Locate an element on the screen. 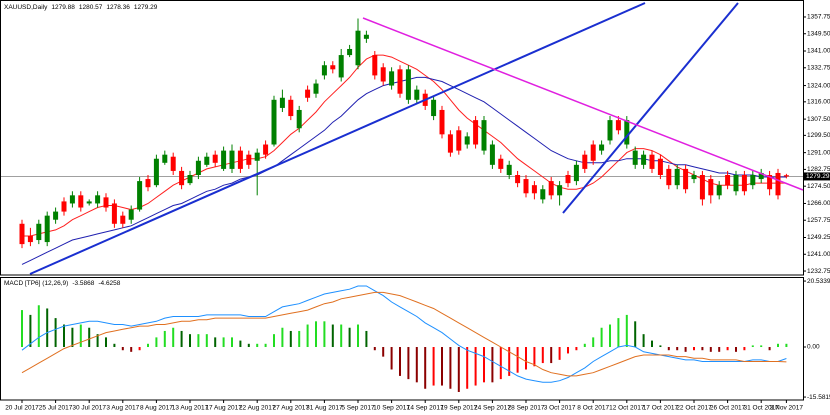 Image resolution: width=830 pixels, height=415 pixels. y-tick-label: 0.00 is located at coordinates (813, 347).